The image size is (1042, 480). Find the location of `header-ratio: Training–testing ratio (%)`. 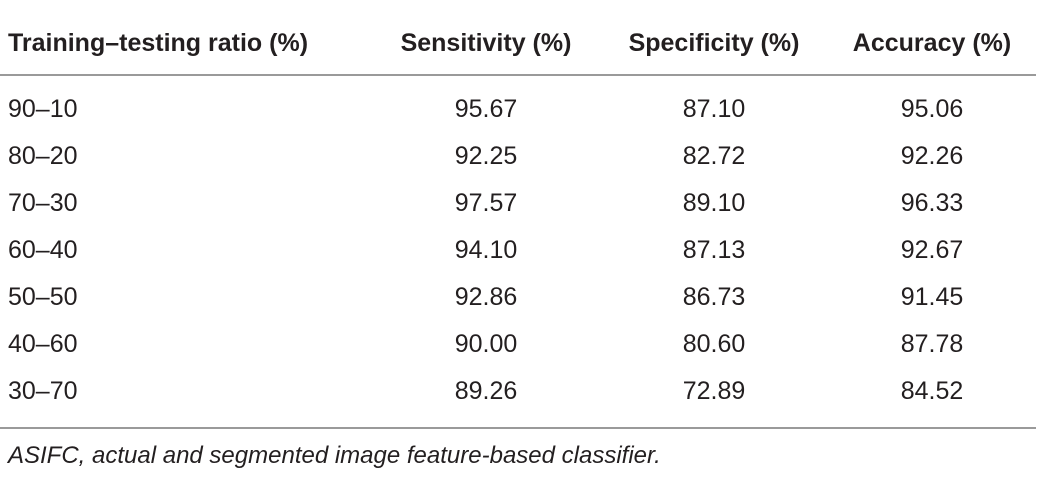

header-ratio: Training–testing ratio (%) is located at coordinates (186, 44).